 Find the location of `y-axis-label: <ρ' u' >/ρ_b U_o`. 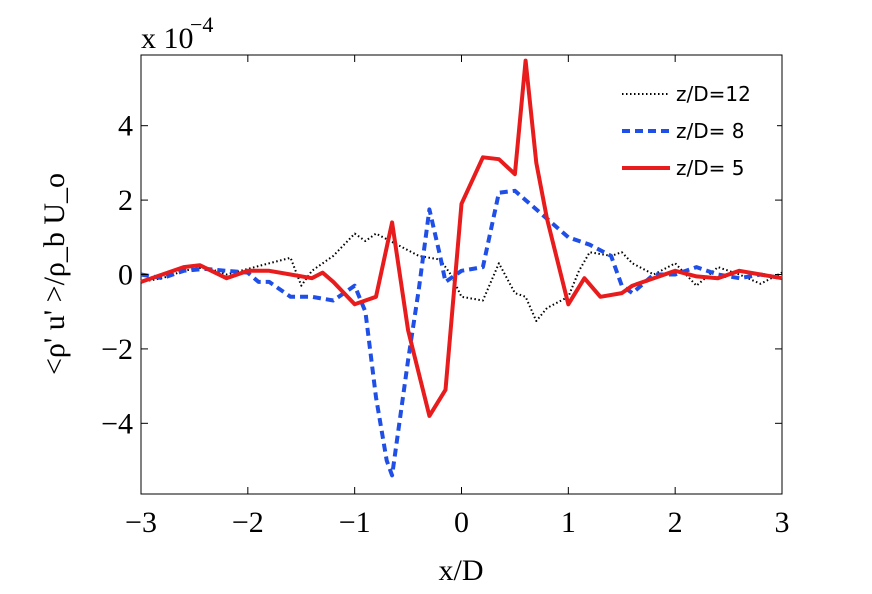

y-axis-label: <ρ' u' >/ρ_b U_o is located at coordinates (54, 274).